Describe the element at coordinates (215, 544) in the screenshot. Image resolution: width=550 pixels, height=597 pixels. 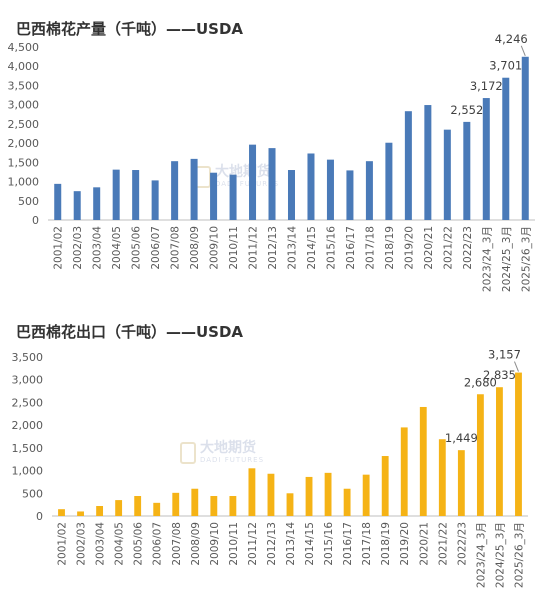
I see `x-tick-label: 2009/10` at that location.